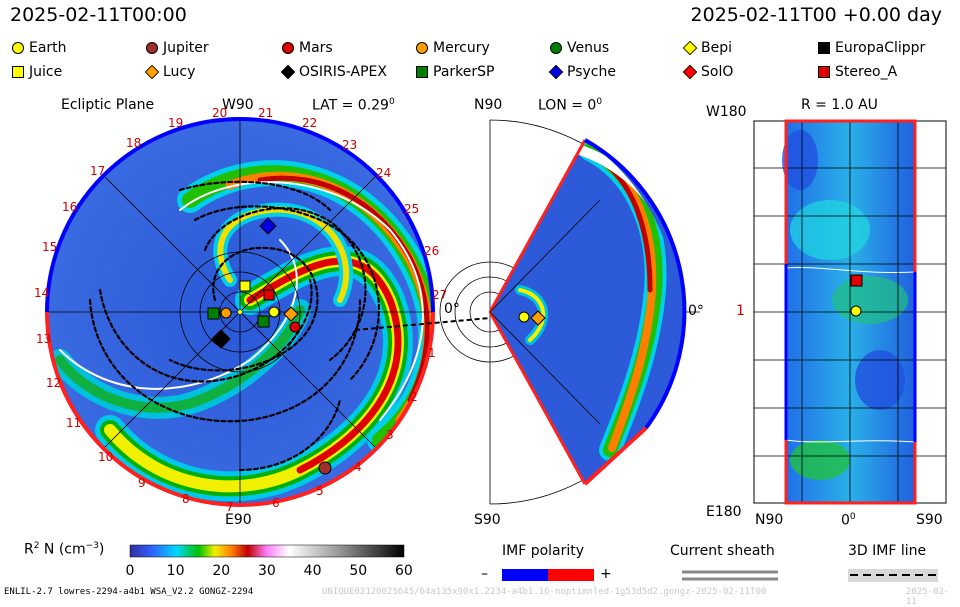  What do you see at coordinates (226, 313) in the screenshot?
I see `mercury-marker` at bounding box center [226, 313].